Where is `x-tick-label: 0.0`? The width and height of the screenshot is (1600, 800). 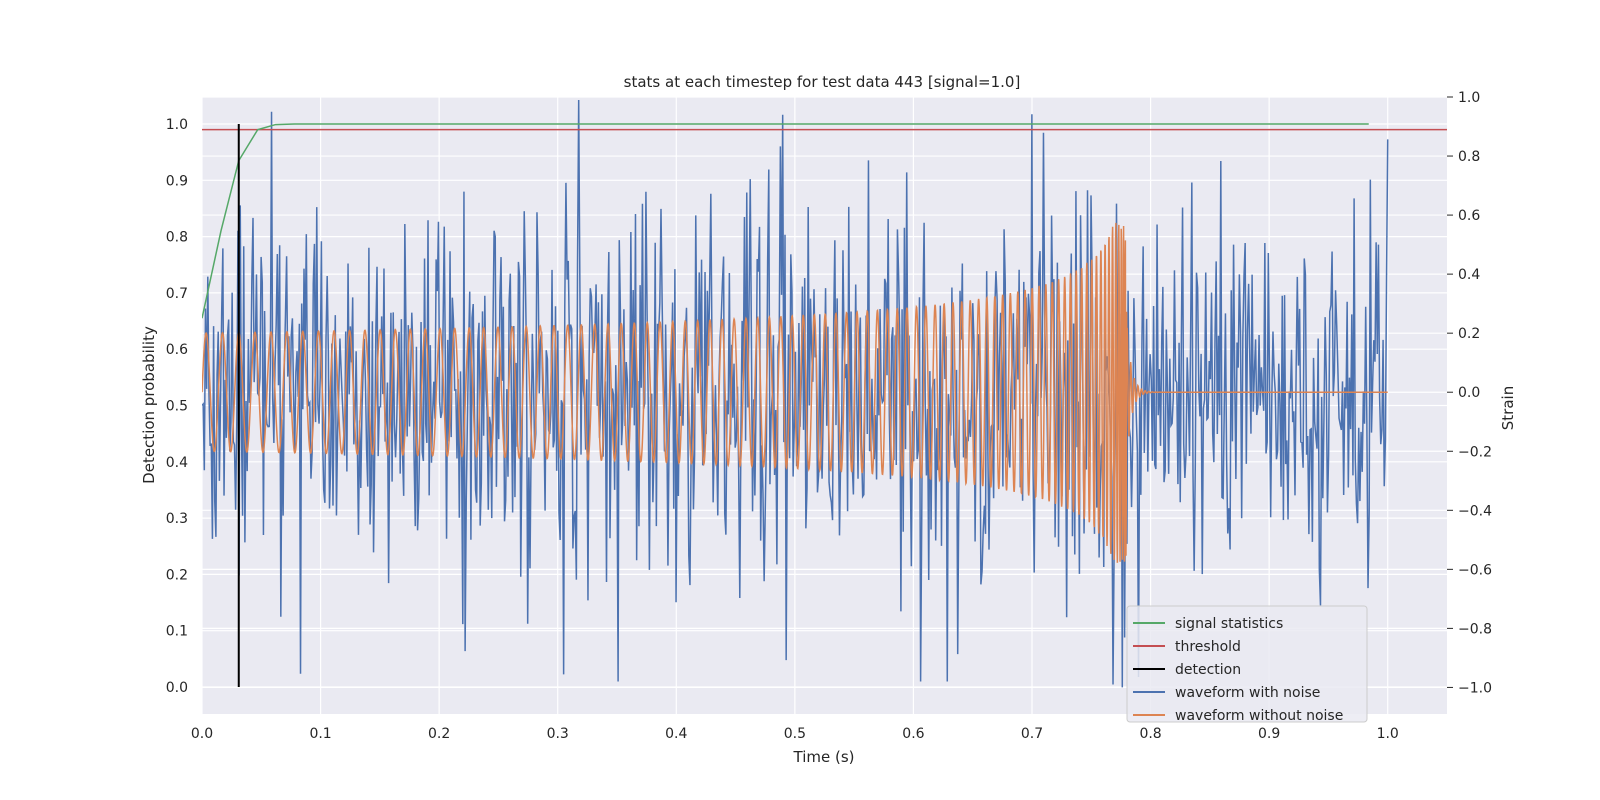
x-tick-label: 0.0 is located at coordinates (202, 734).